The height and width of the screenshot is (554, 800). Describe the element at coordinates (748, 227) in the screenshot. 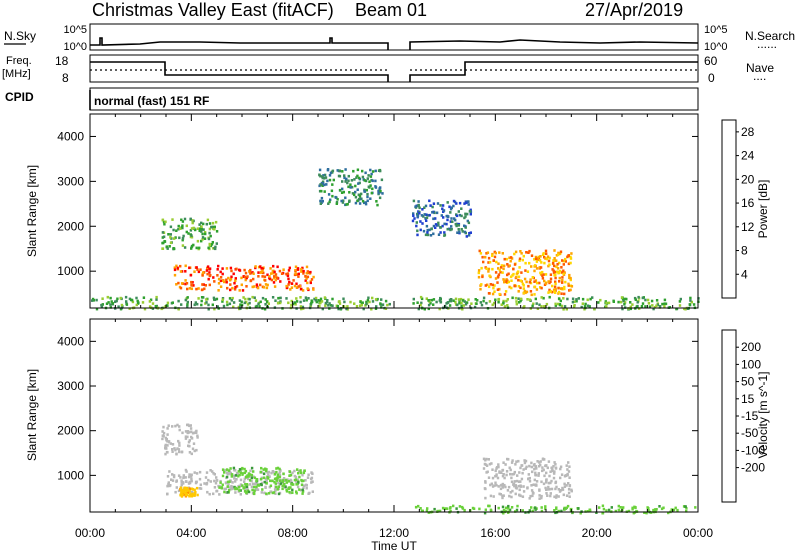

I see `colorbar-tick-label: 12` at that location.